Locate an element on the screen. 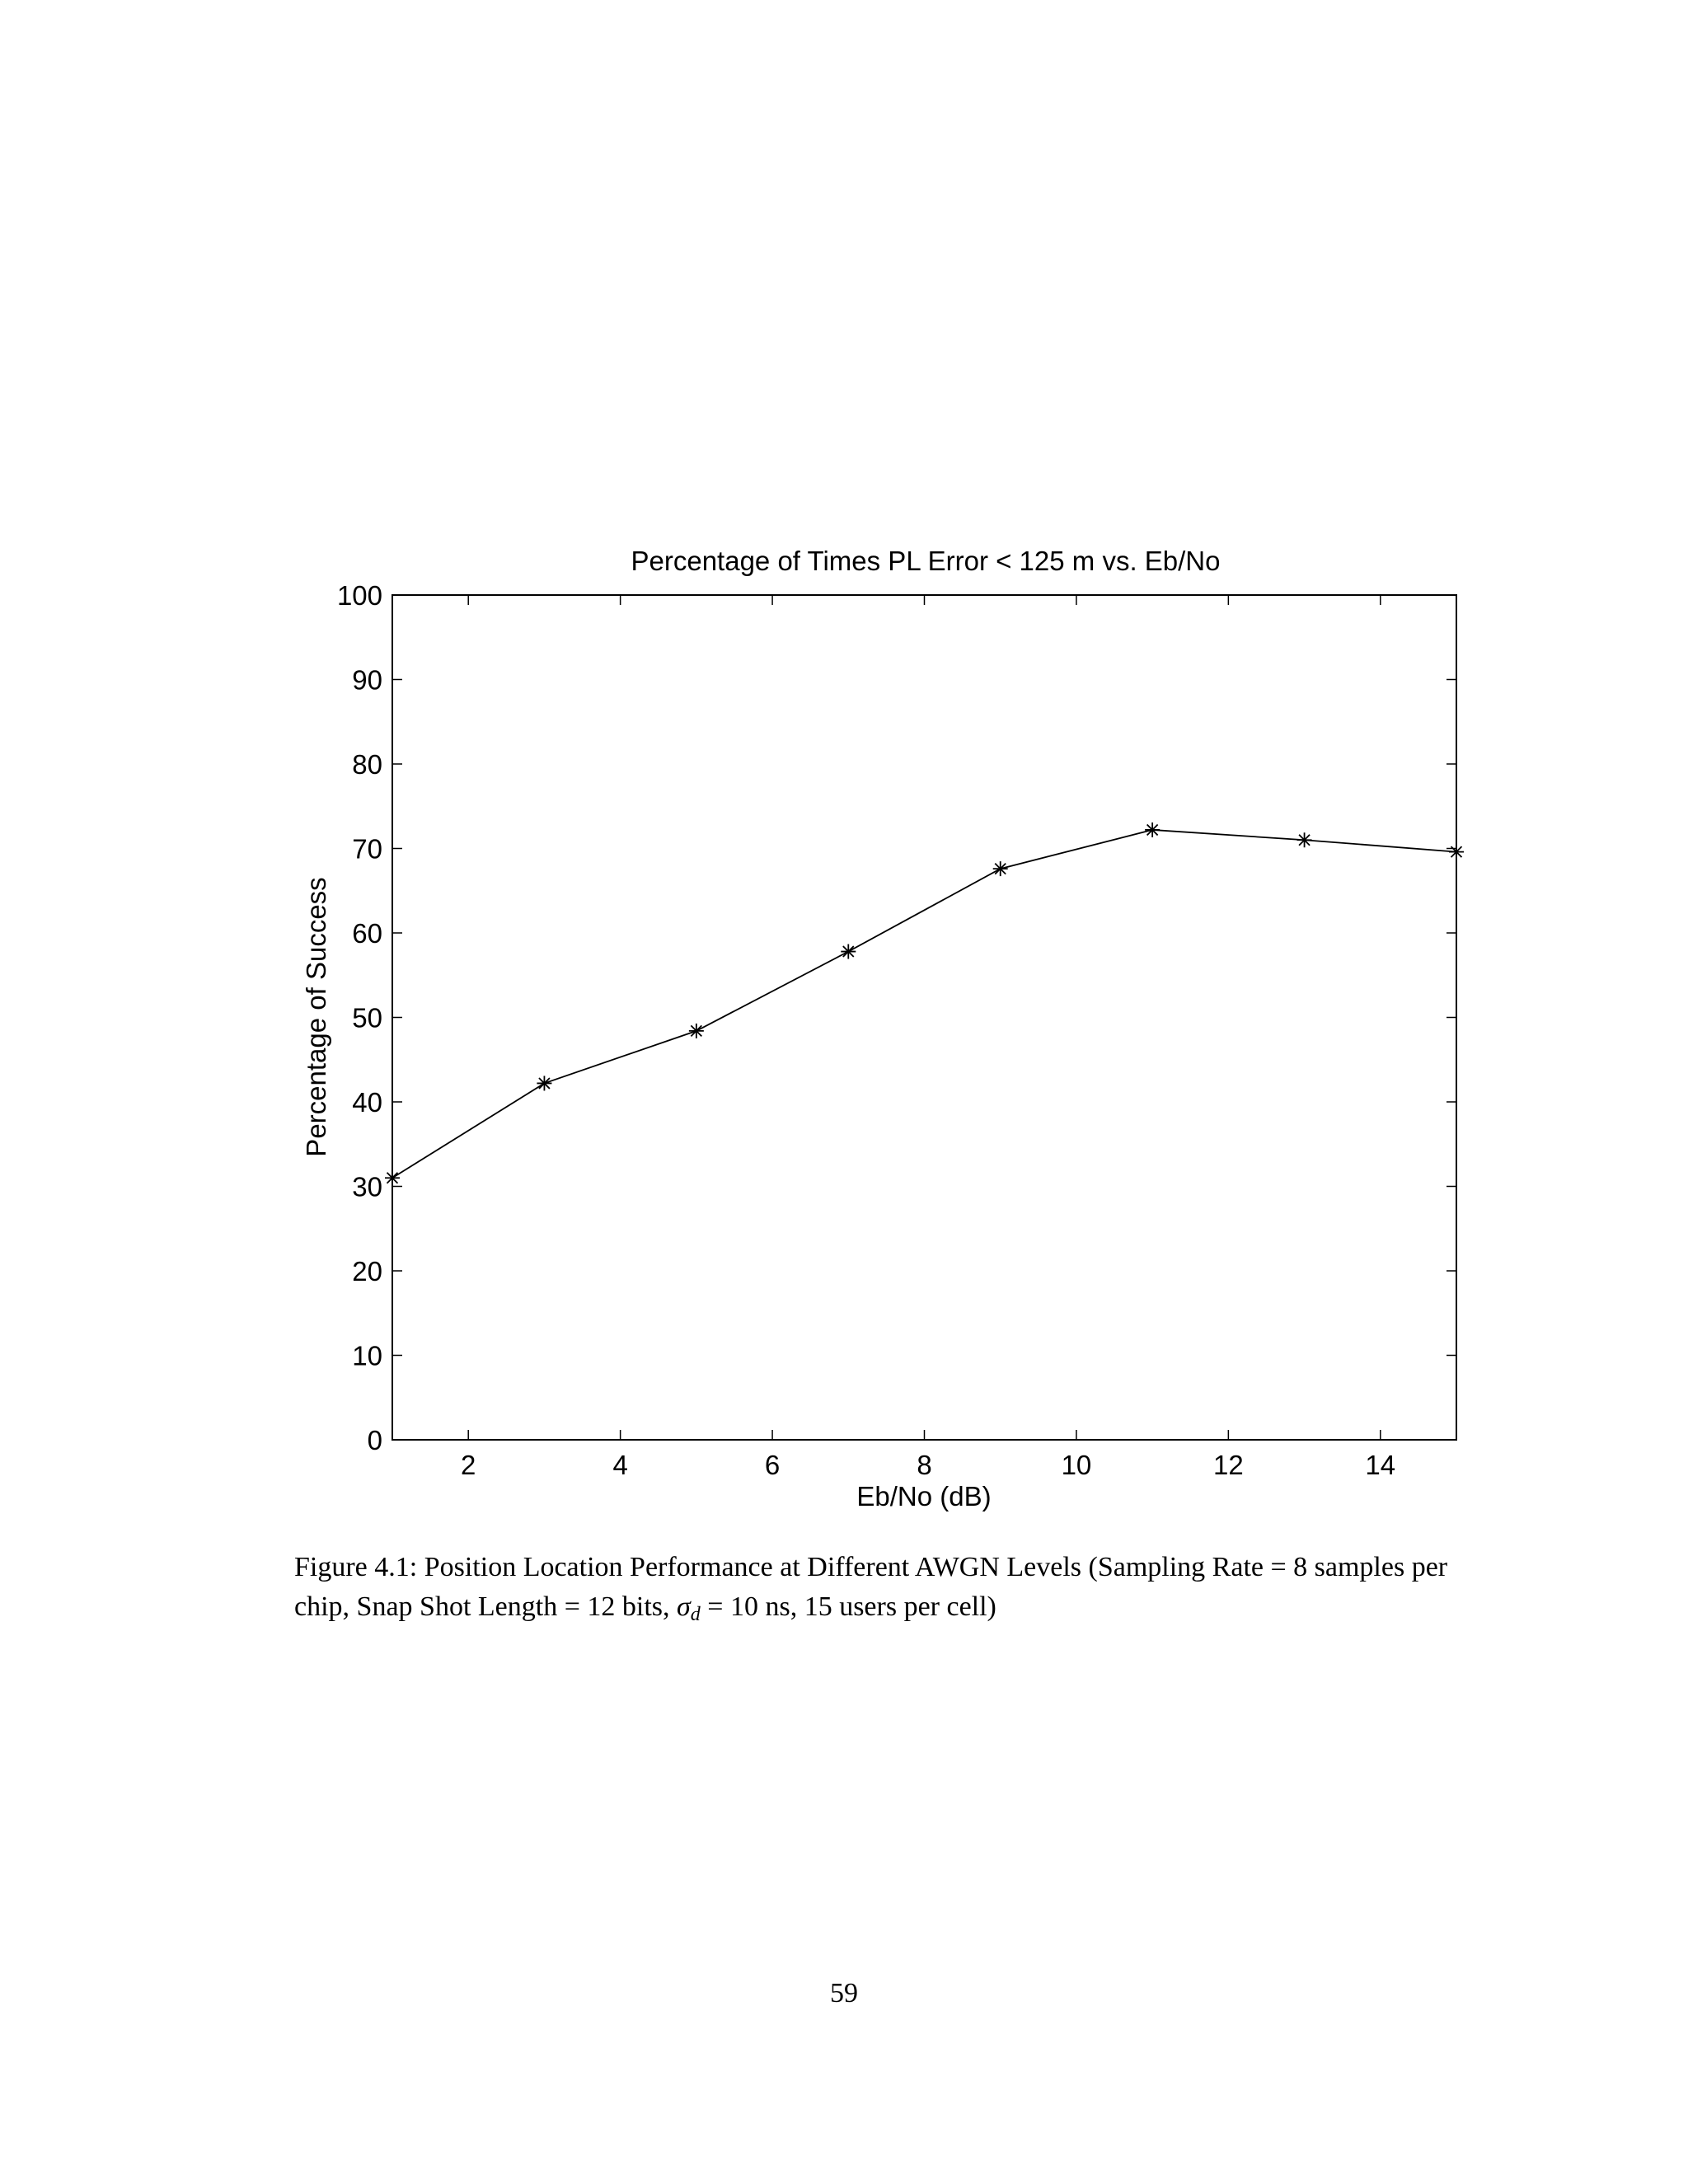 This screenshot has height=2184, width=1688. x-tick-label: 2 is located at coordinates (469, 1465).